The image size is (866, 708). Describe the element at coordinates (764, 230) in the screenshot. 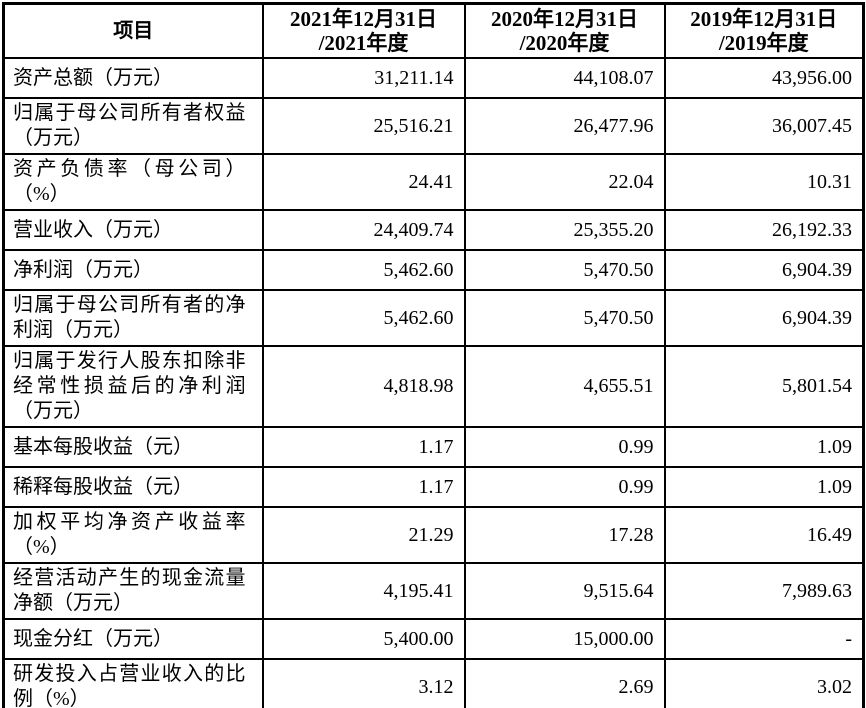

I see `value-cell: 26,192.33` at that location.